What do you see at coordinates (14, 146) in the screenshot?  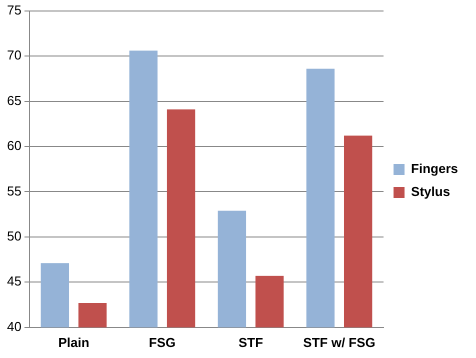 I see `y-tick-label: 60` at bounding box center [14, 146].